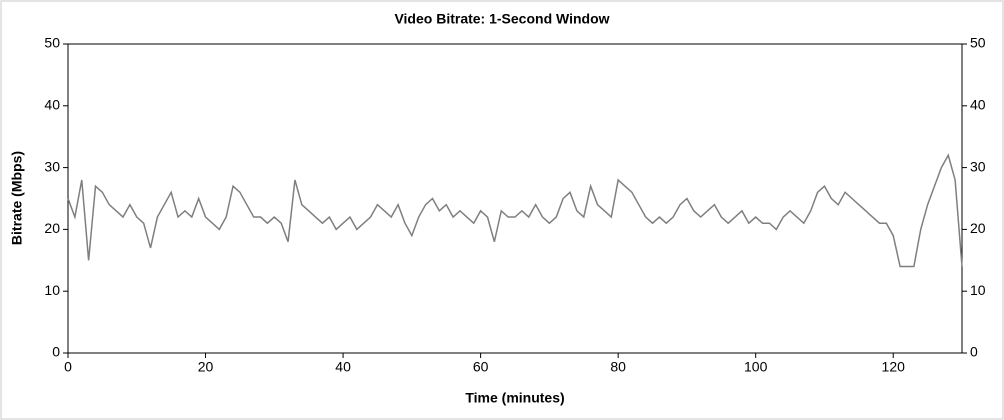 This screenshot has width=1004, height=420. What do you see at coordinates (978, 43) in the screenshot?
I see `y2-tick-label: 50` at bounding box center [978, 43].